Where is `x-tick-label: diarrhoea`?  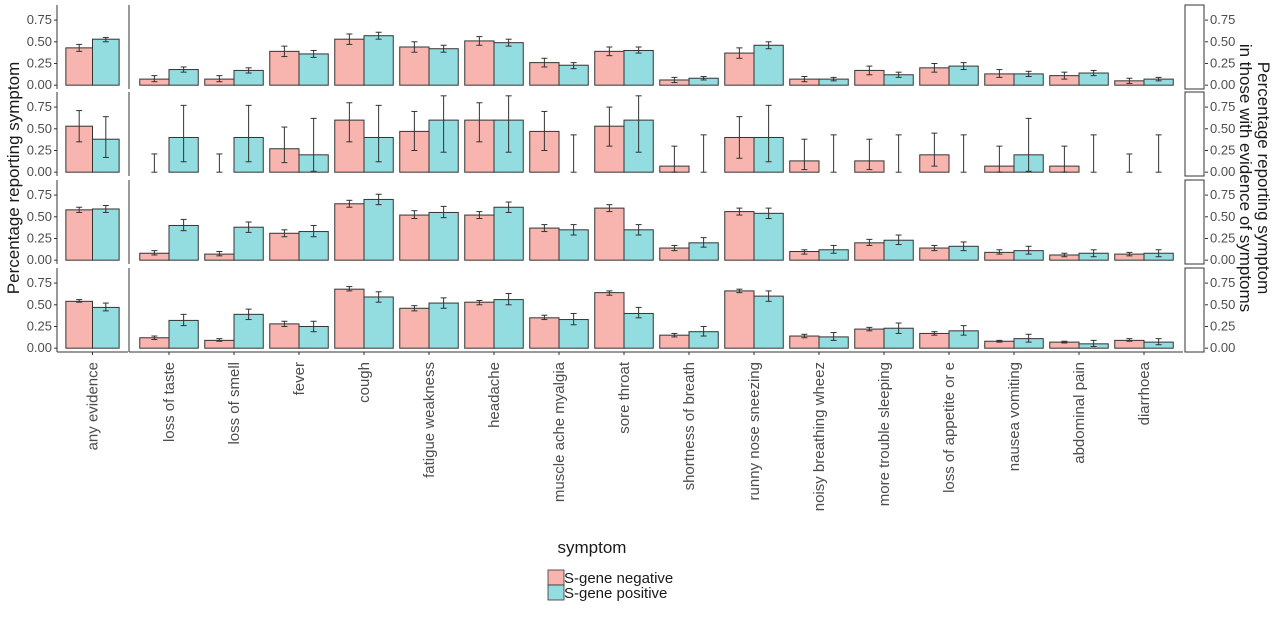
x-tick-label: diarrhoea is located at coordinates (1144, 393).